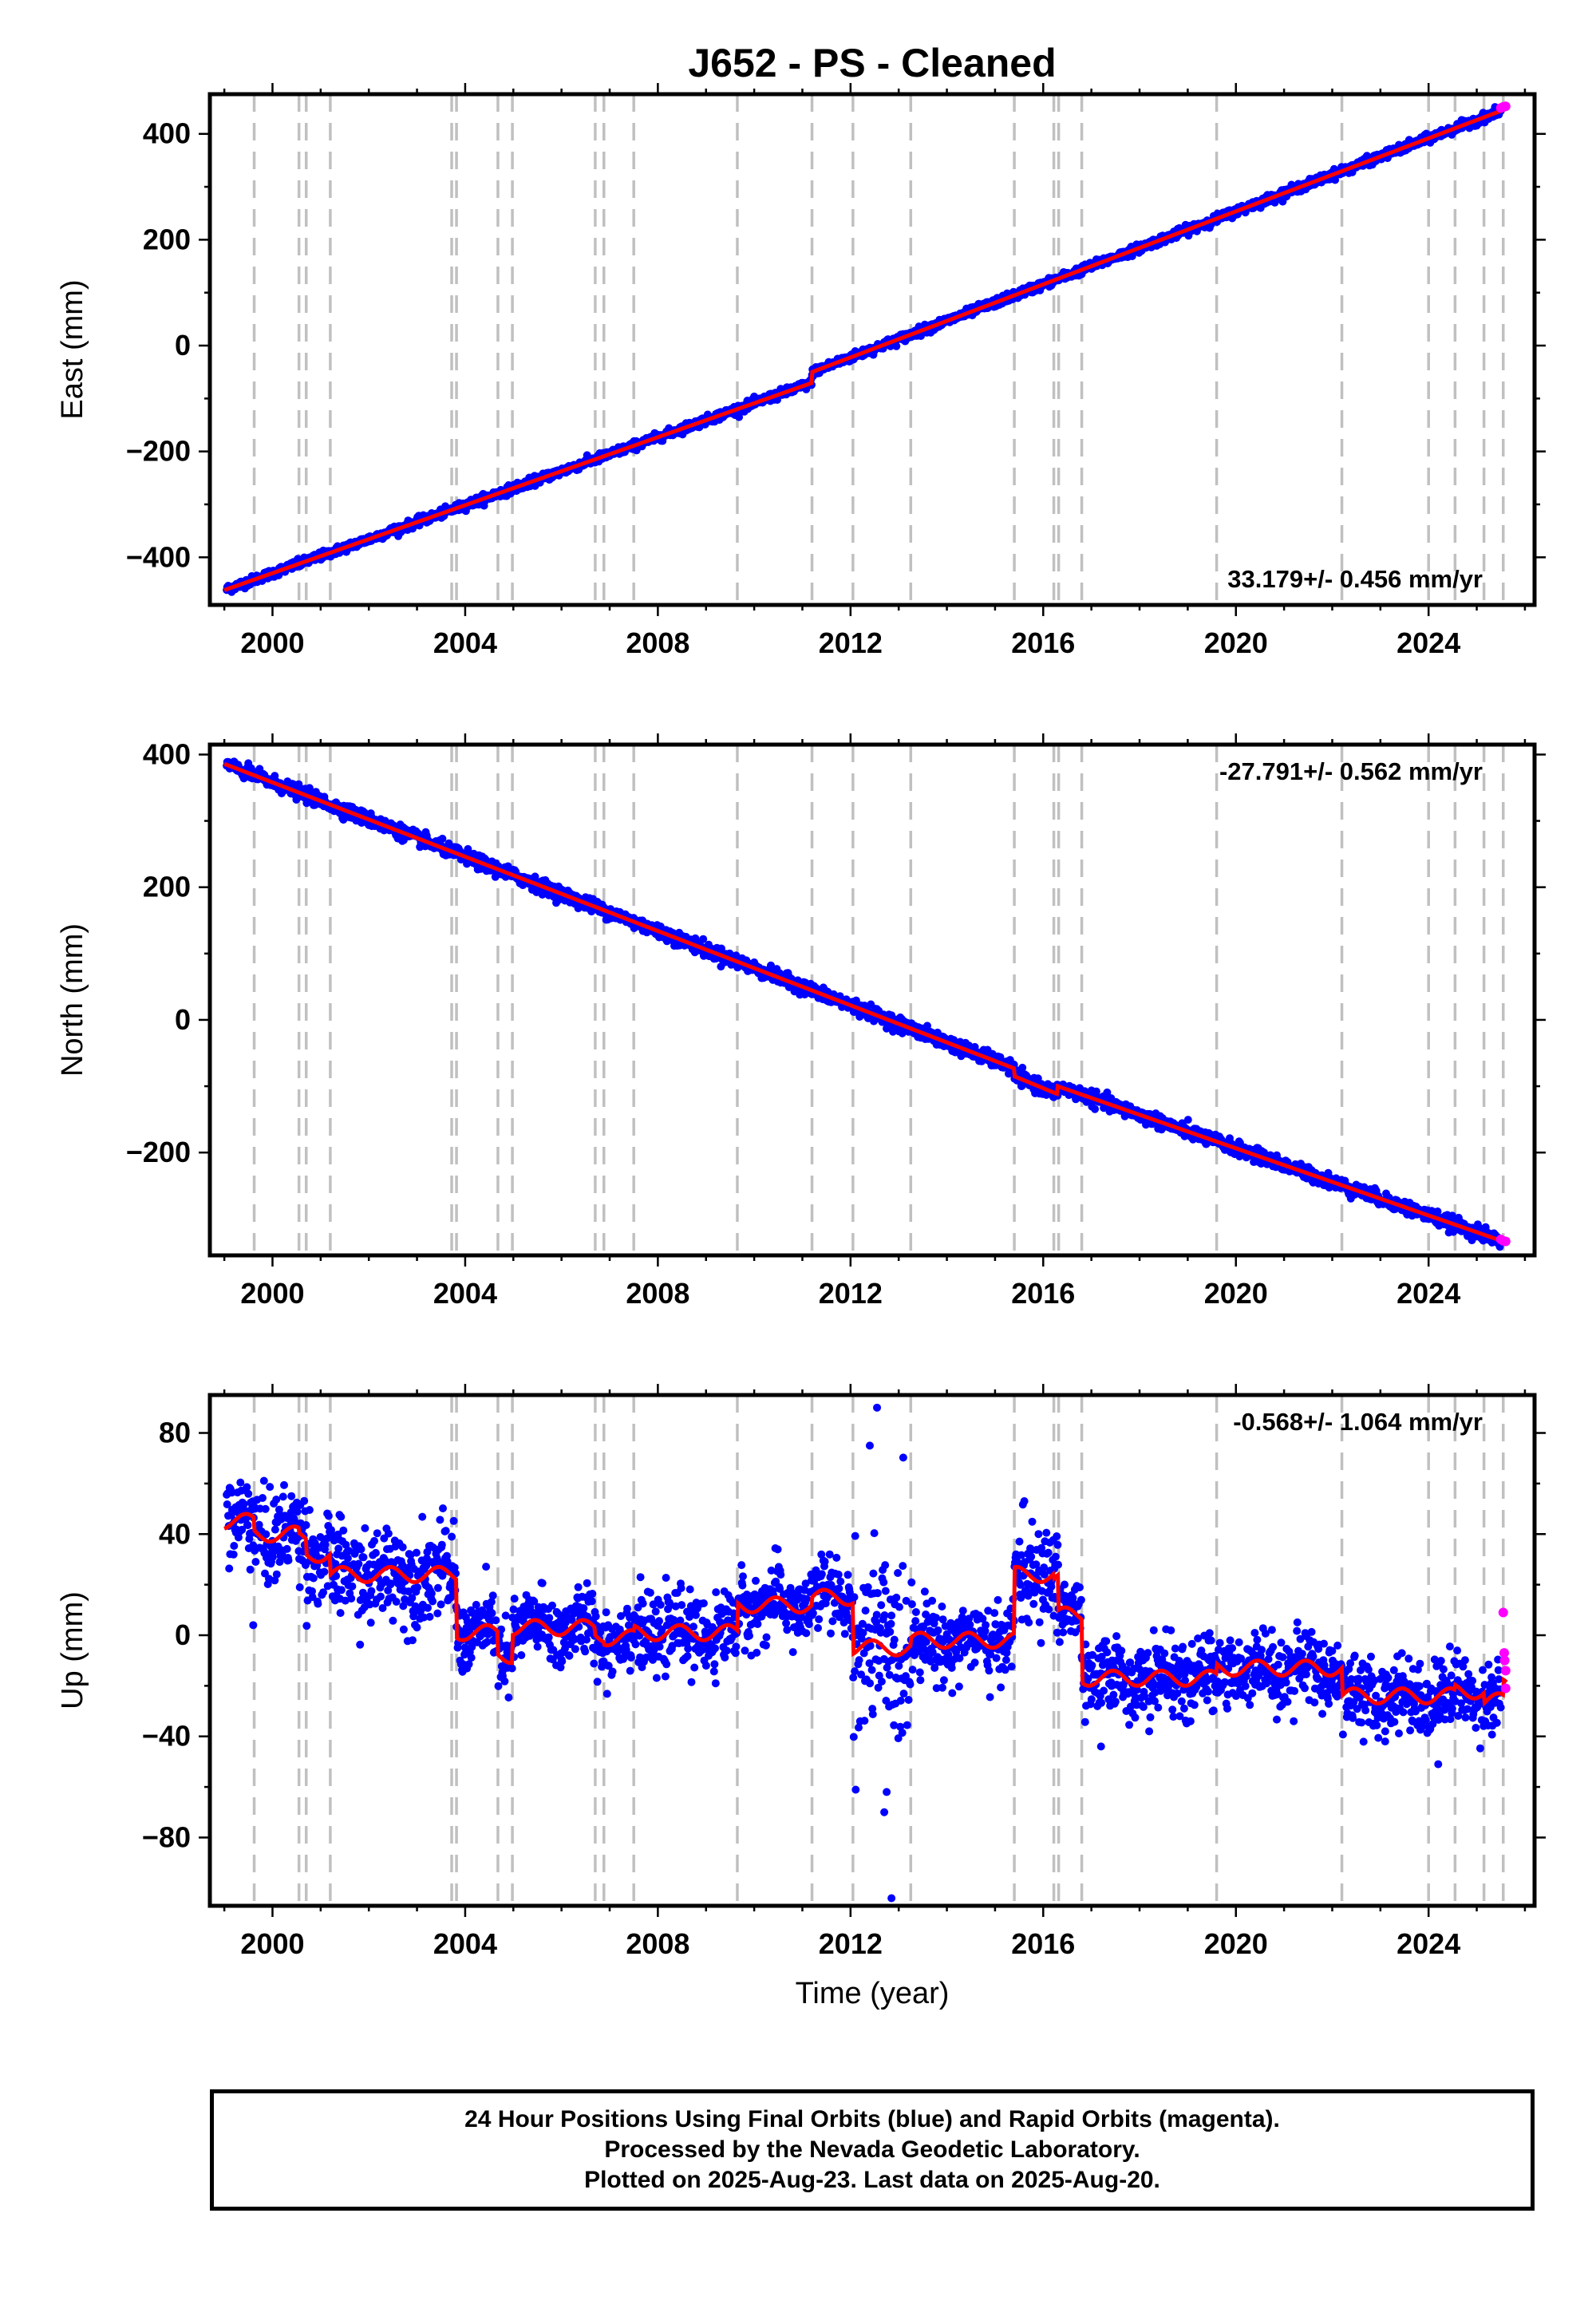 Image resolution: width=1596 pixels, height=2316 pixels. I want to click on chart-title: J652 - PS - Cleaned, so click(872, 63).